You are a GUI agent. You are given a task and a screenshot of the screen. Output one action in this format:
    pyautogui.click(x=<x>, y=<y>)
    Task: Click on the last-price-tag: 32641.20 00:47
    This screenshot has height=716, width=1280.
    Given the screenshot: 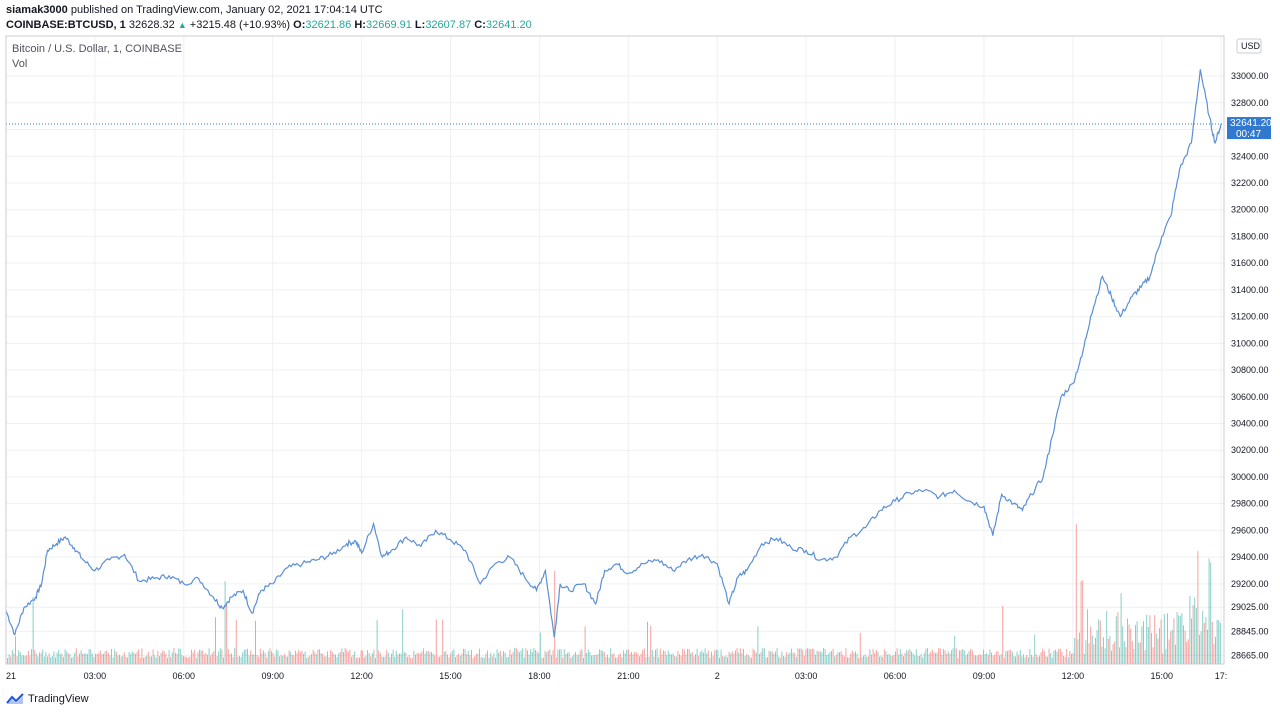 What is the action you would take?
    pyautogui.click(x=1249, y=128)
    